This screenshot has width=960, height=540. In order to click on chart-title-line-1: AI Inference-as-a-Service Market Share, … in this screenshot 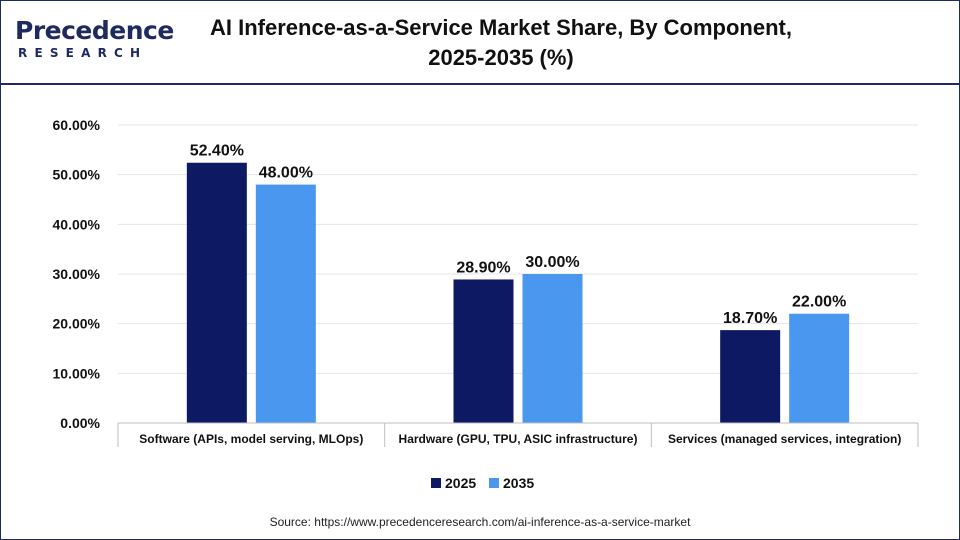, I will do `click(501, 27)`.